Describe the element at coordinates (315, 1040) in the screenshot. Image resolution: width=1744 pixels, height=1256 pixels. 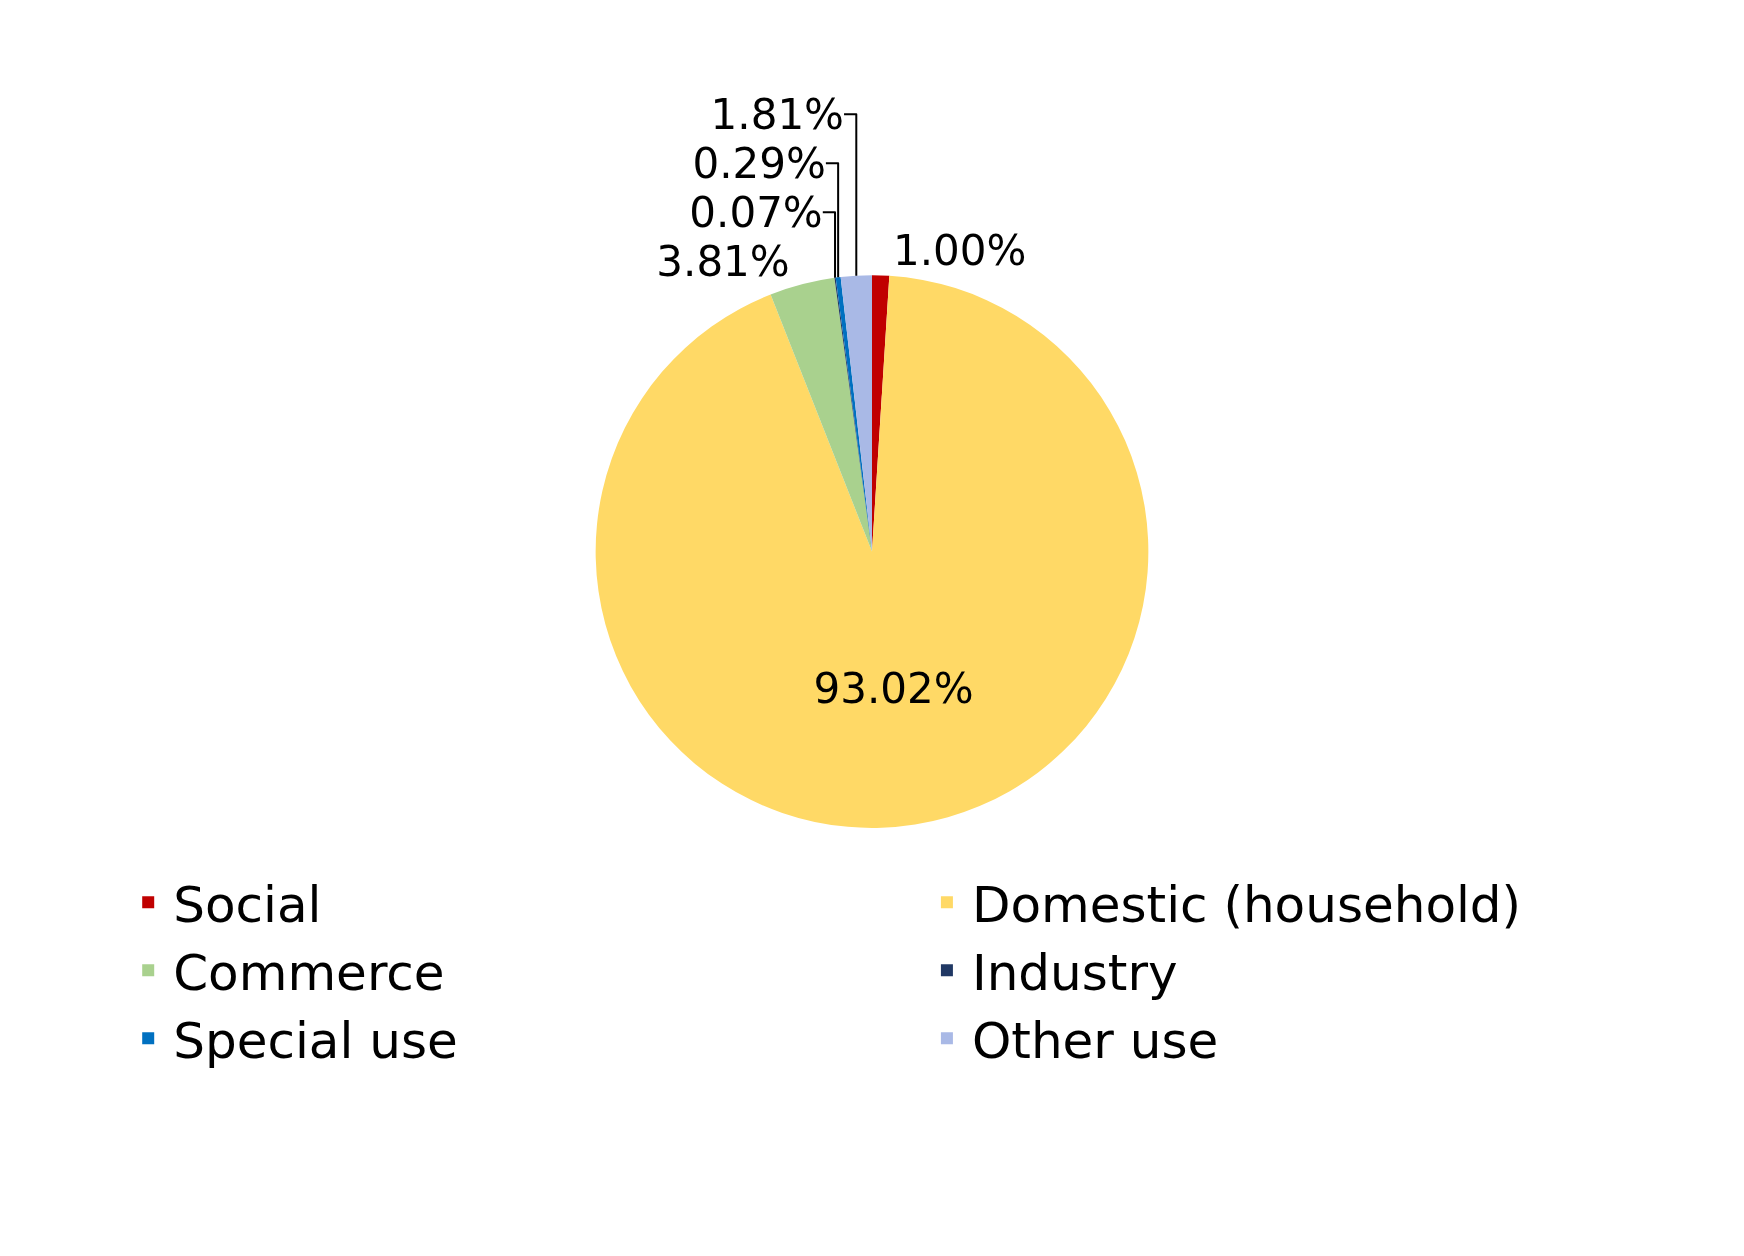
I see `legend-label: Special use` at that location.